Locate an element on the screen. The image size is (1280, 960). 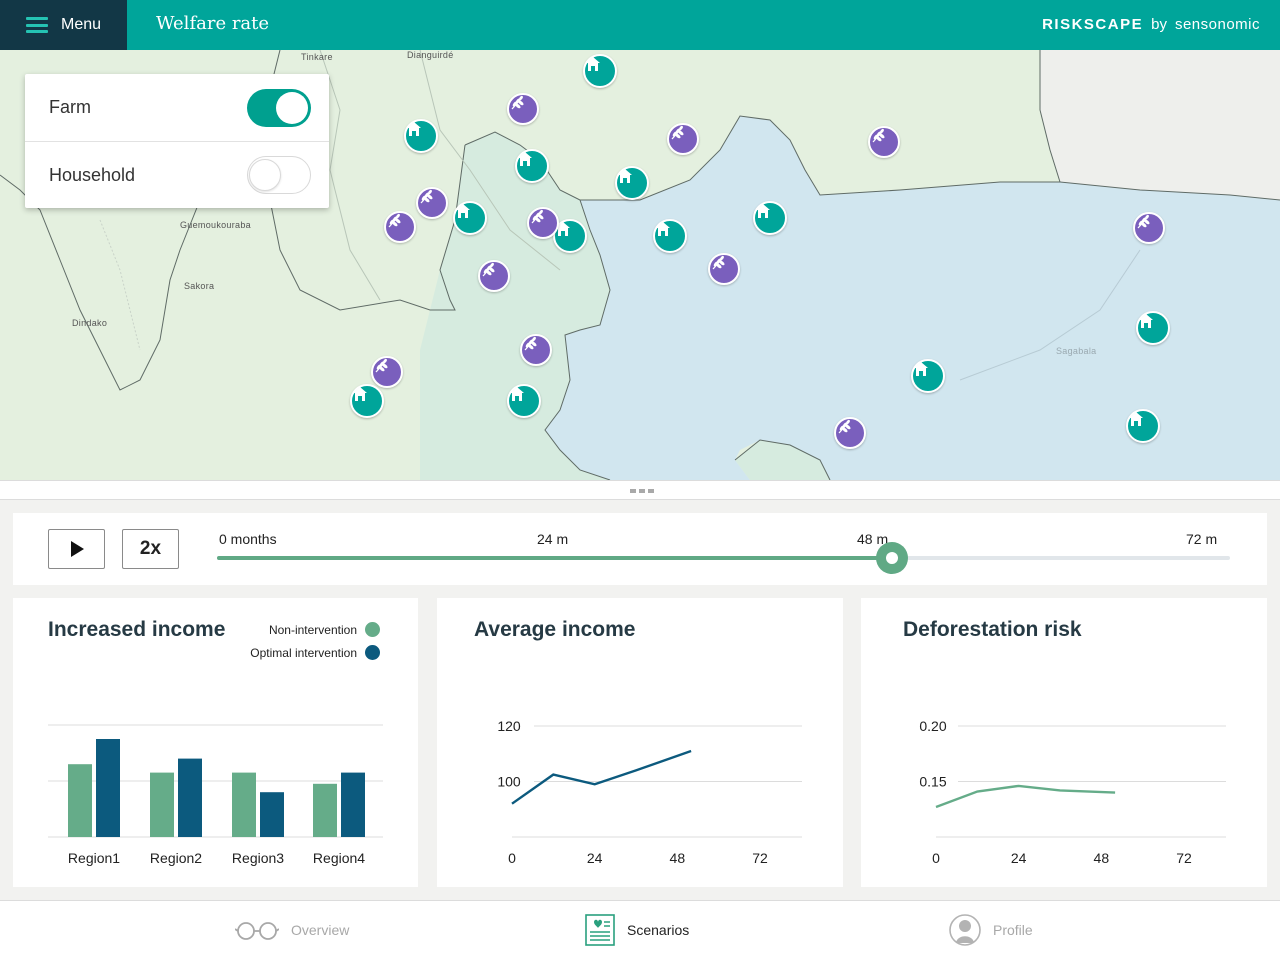
play-icon is located at coordinates (77, 549).